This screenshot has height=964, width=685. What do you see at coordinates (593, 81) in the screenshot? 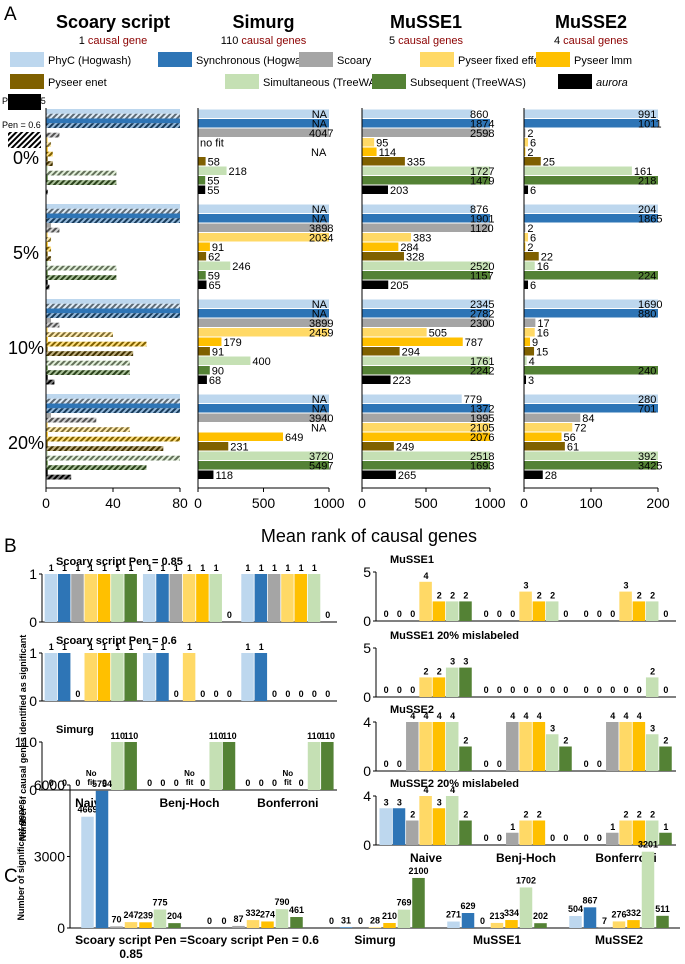
I see `legend-item: aurora` at bounding box center [593, 81].